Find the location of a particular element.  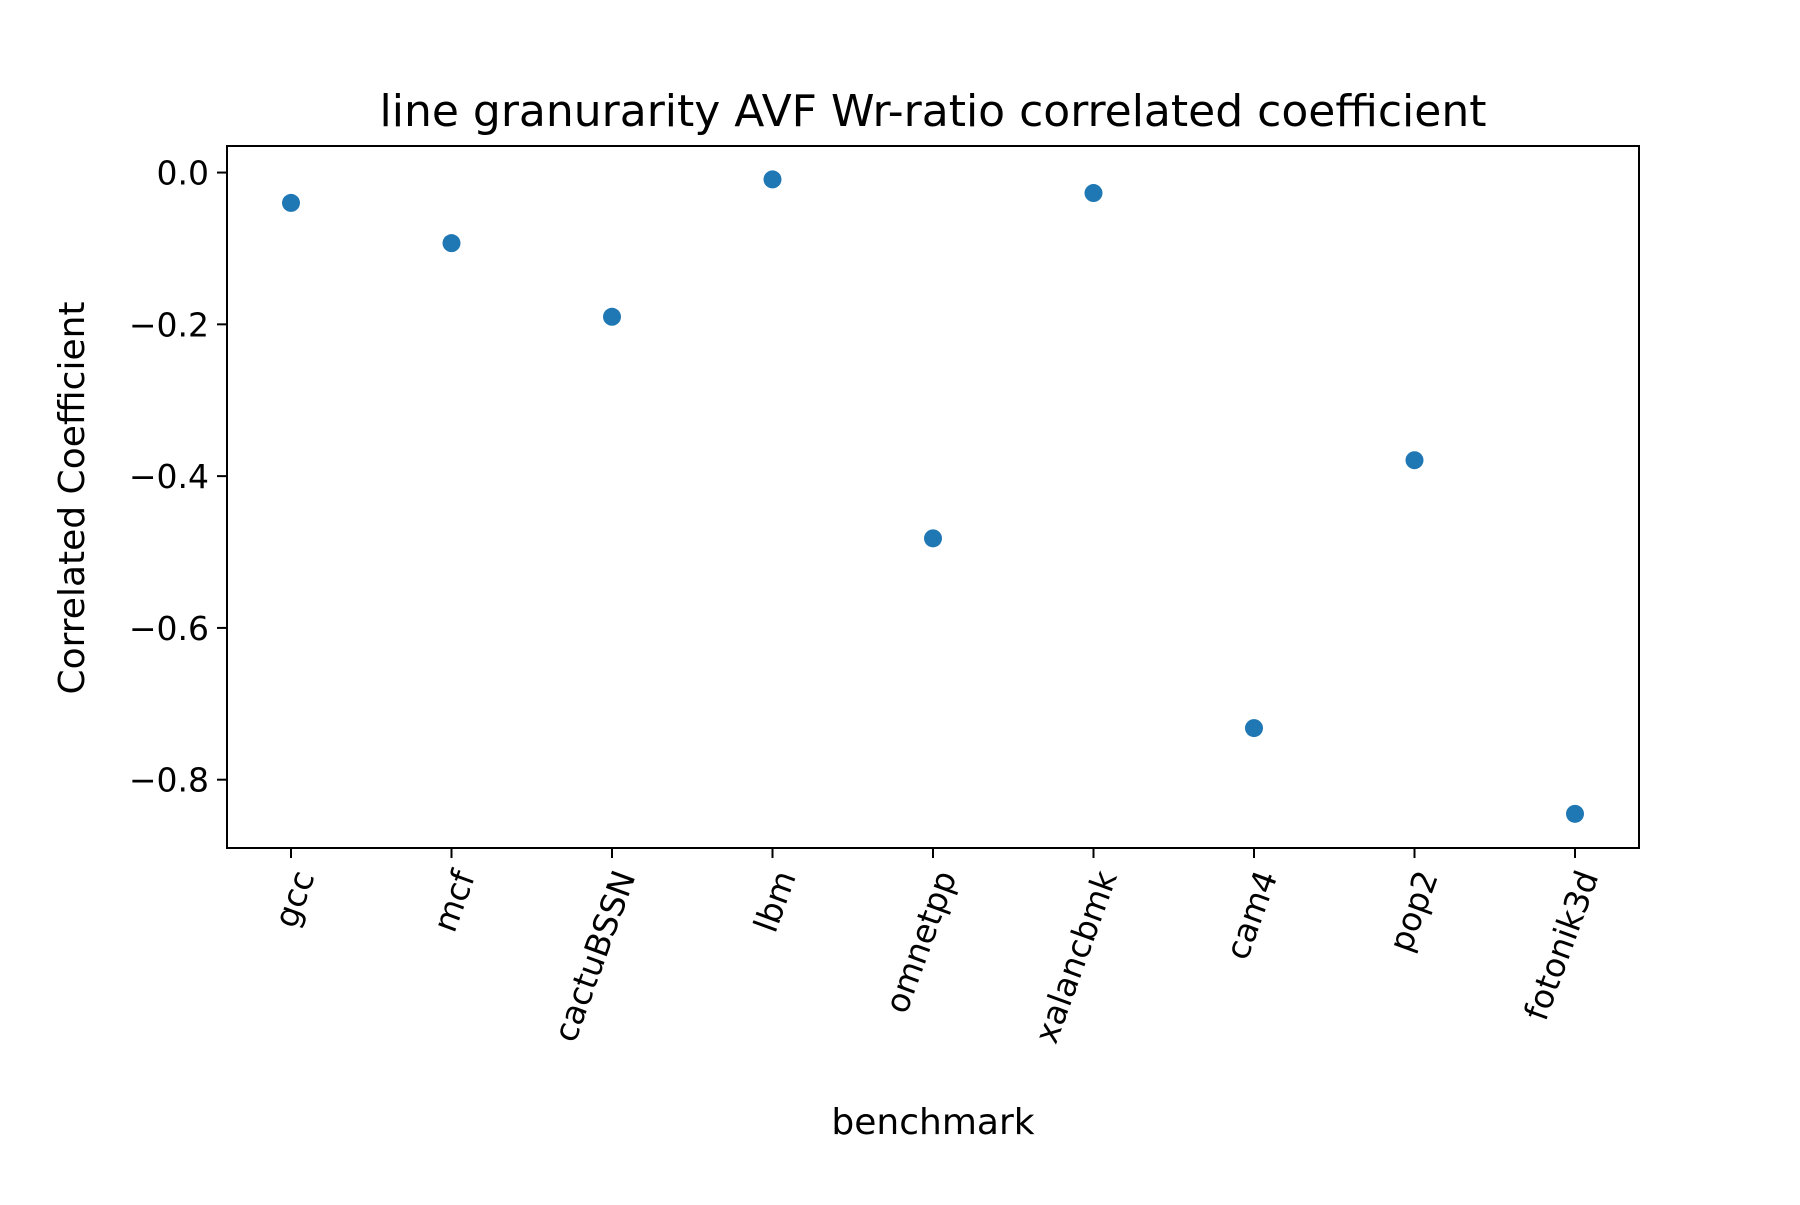

x-tick-label: xalancbmk is located at coordinates (1075, 956).